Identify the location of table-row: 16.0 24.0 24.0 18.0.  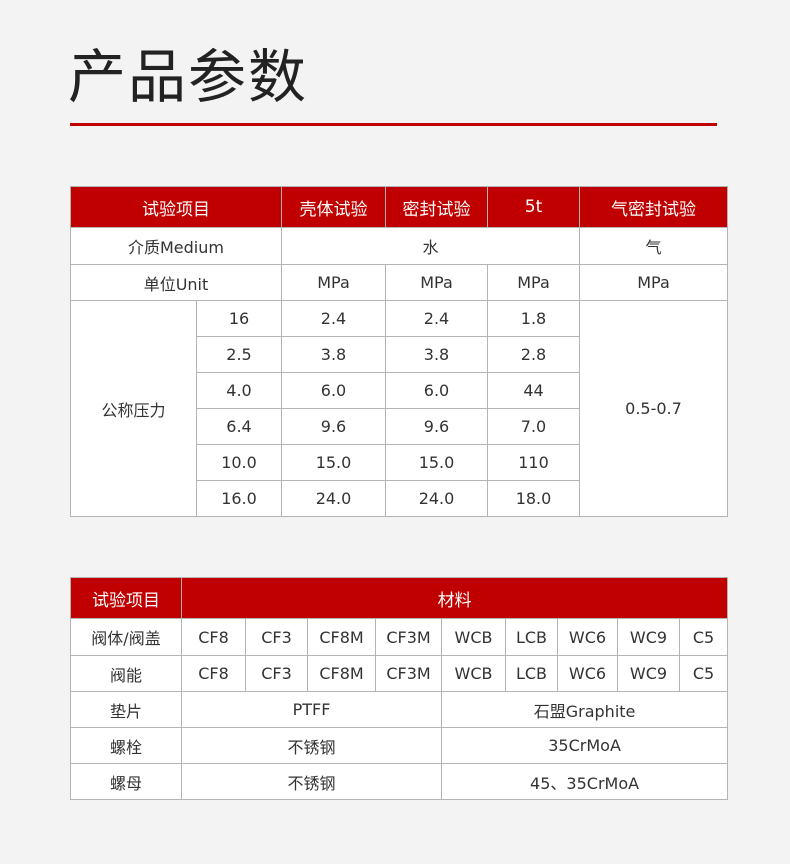
(399, 498).